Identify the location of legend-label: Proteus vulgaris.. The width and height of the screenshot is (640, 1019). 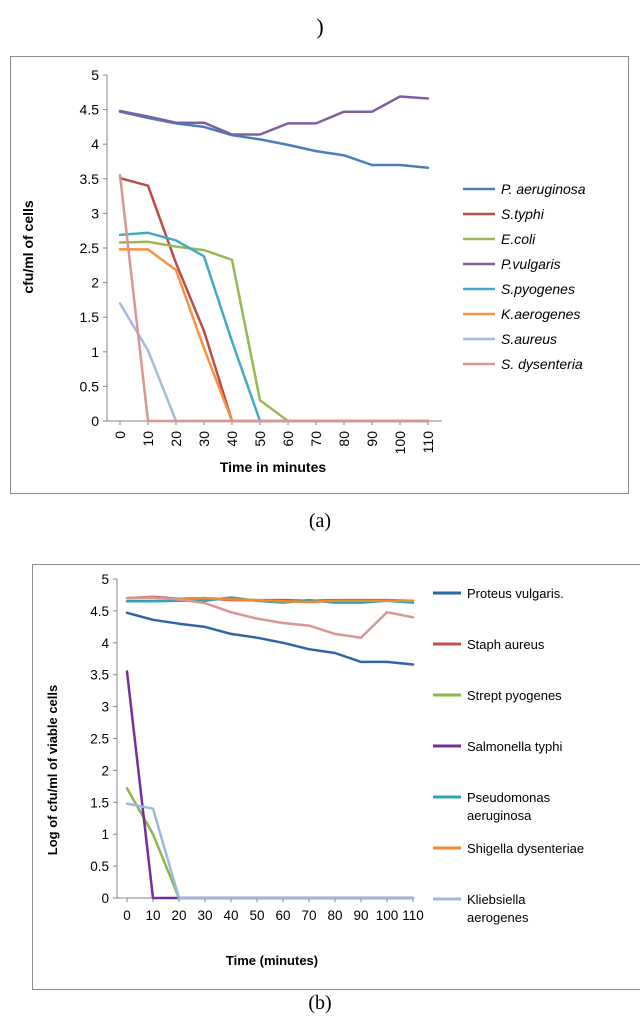
(515, 593).